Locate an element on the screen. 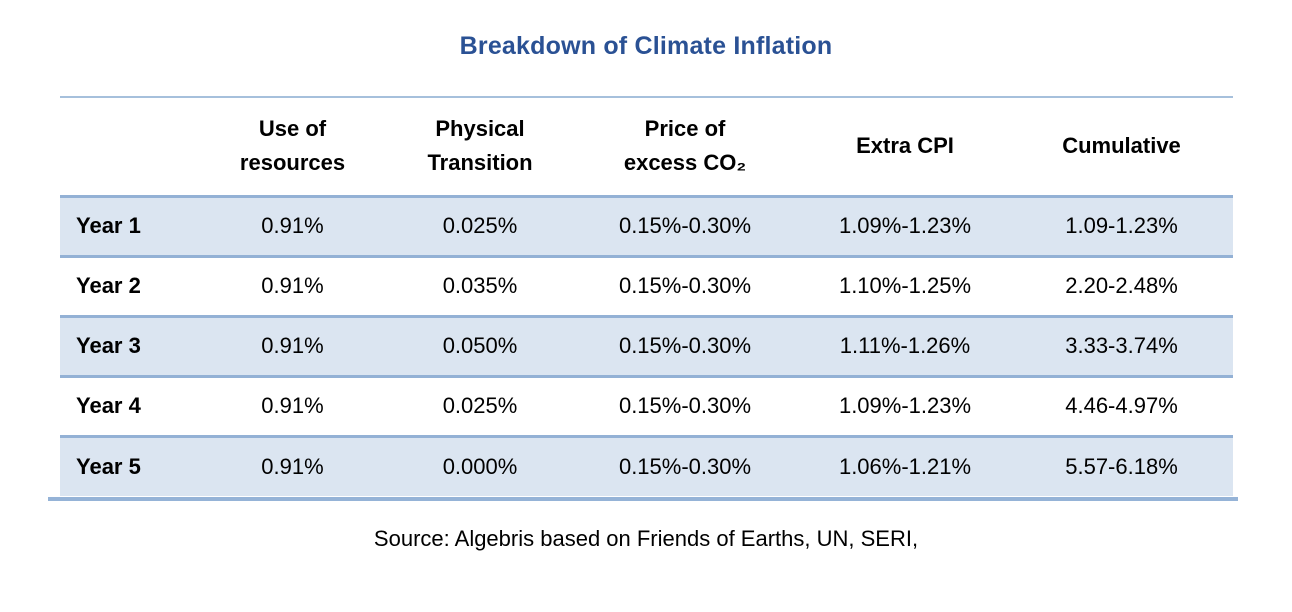 This screenshot has width=1292, height=612. table-cell: 5.57-6.18% is located at coordinates (1121, 466).